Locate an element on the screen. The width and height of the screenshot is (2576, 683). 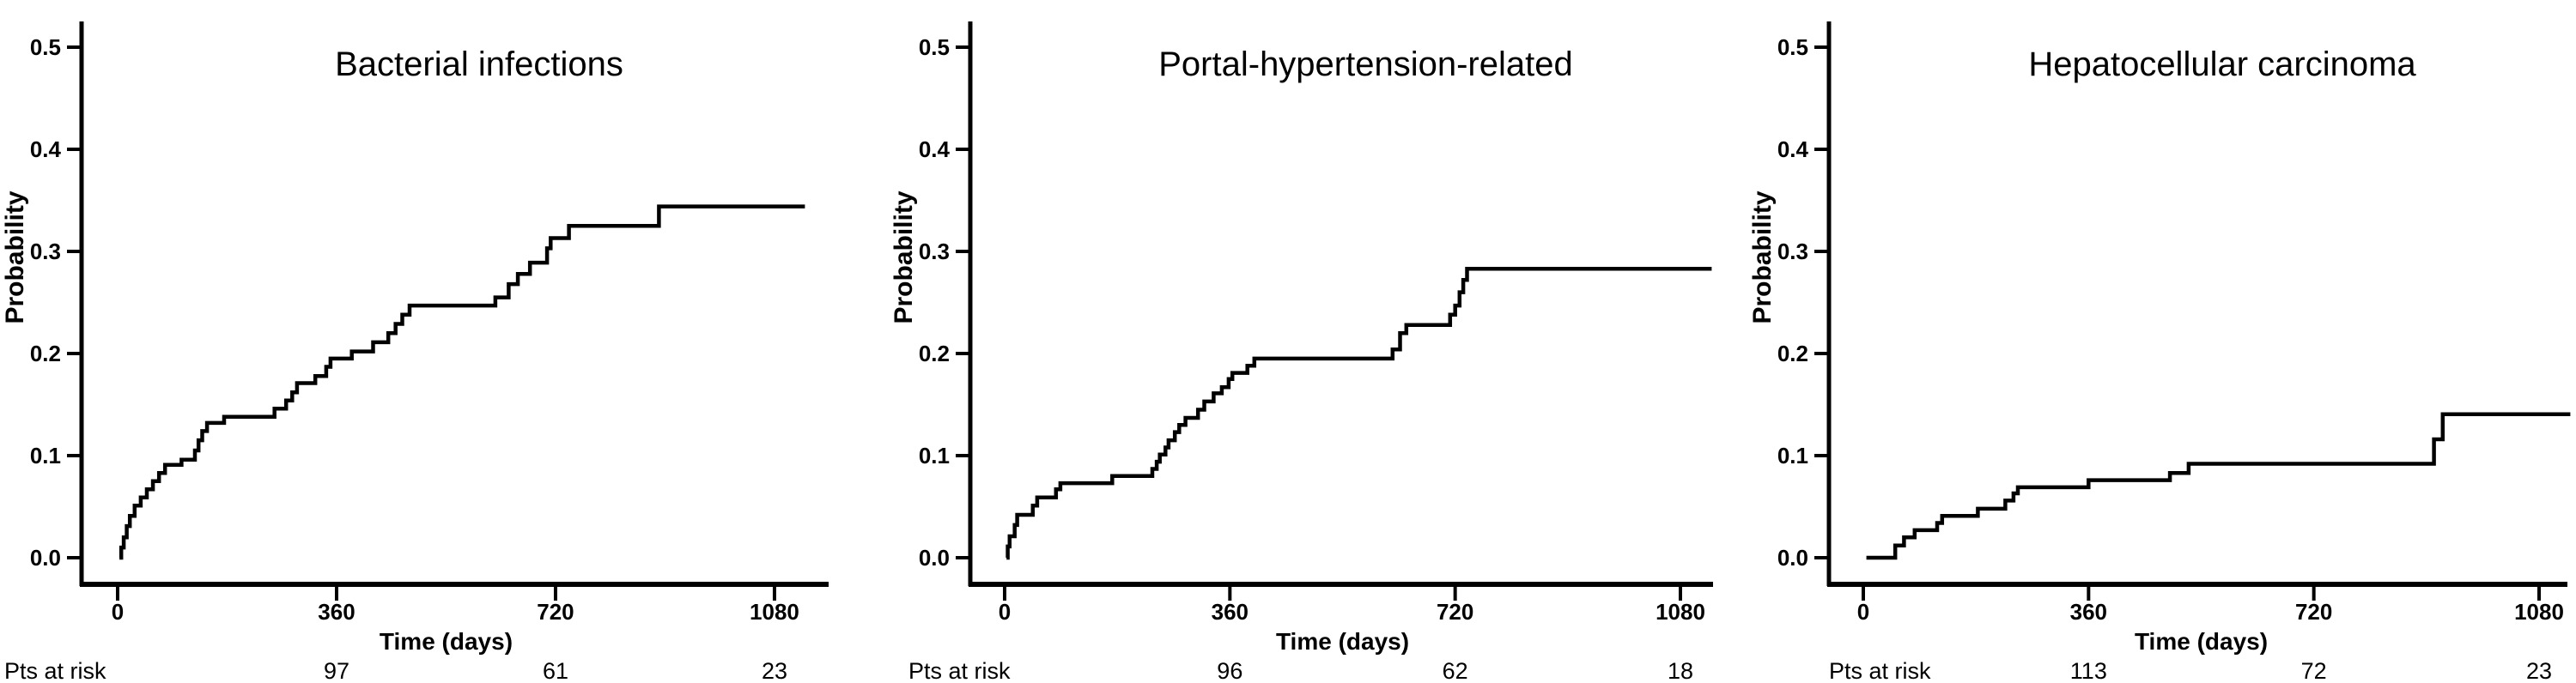
pts-at-risk-count: 72 is located at coordinates (2314, 670).